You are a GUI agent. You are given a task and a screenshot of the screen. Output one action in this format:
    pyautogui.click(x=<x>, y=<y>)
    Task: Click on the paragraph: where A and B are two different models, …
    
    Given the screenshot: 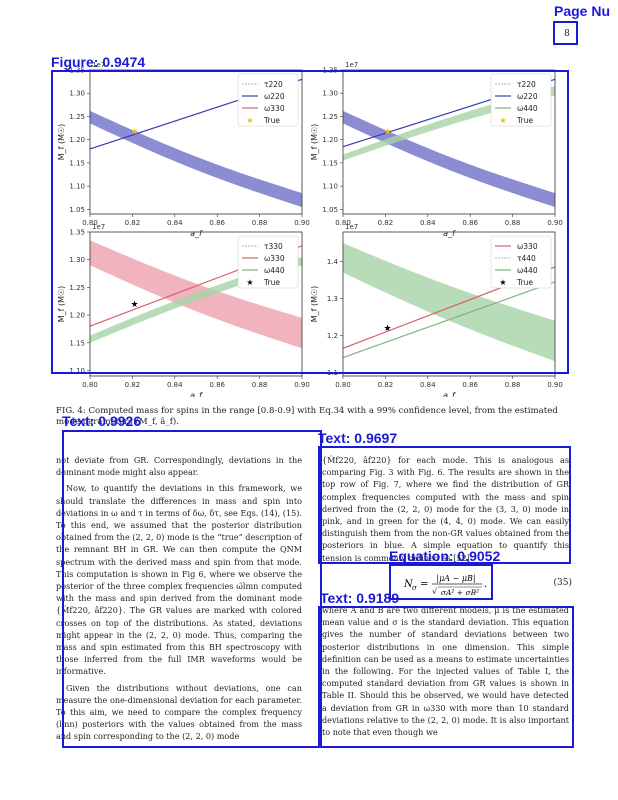 What is the action you would take?
    pyautogui.click(x=445, y=671)
    